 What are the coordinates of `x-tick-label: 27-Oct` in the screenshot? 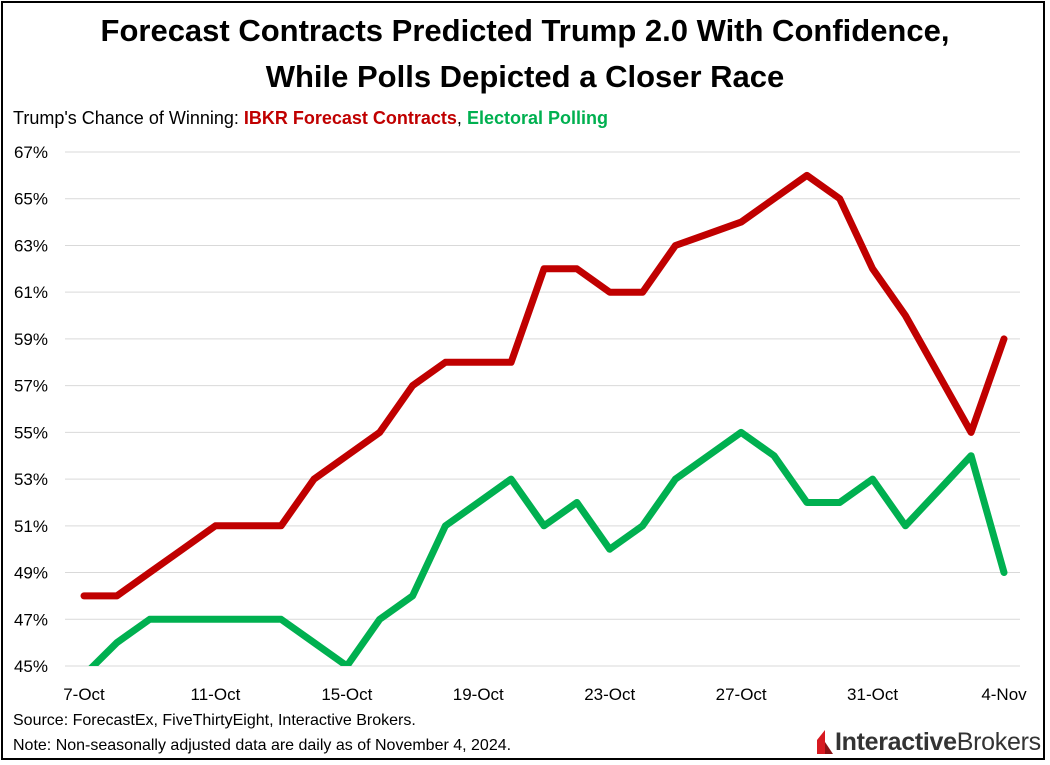 It's located at (741, 694).